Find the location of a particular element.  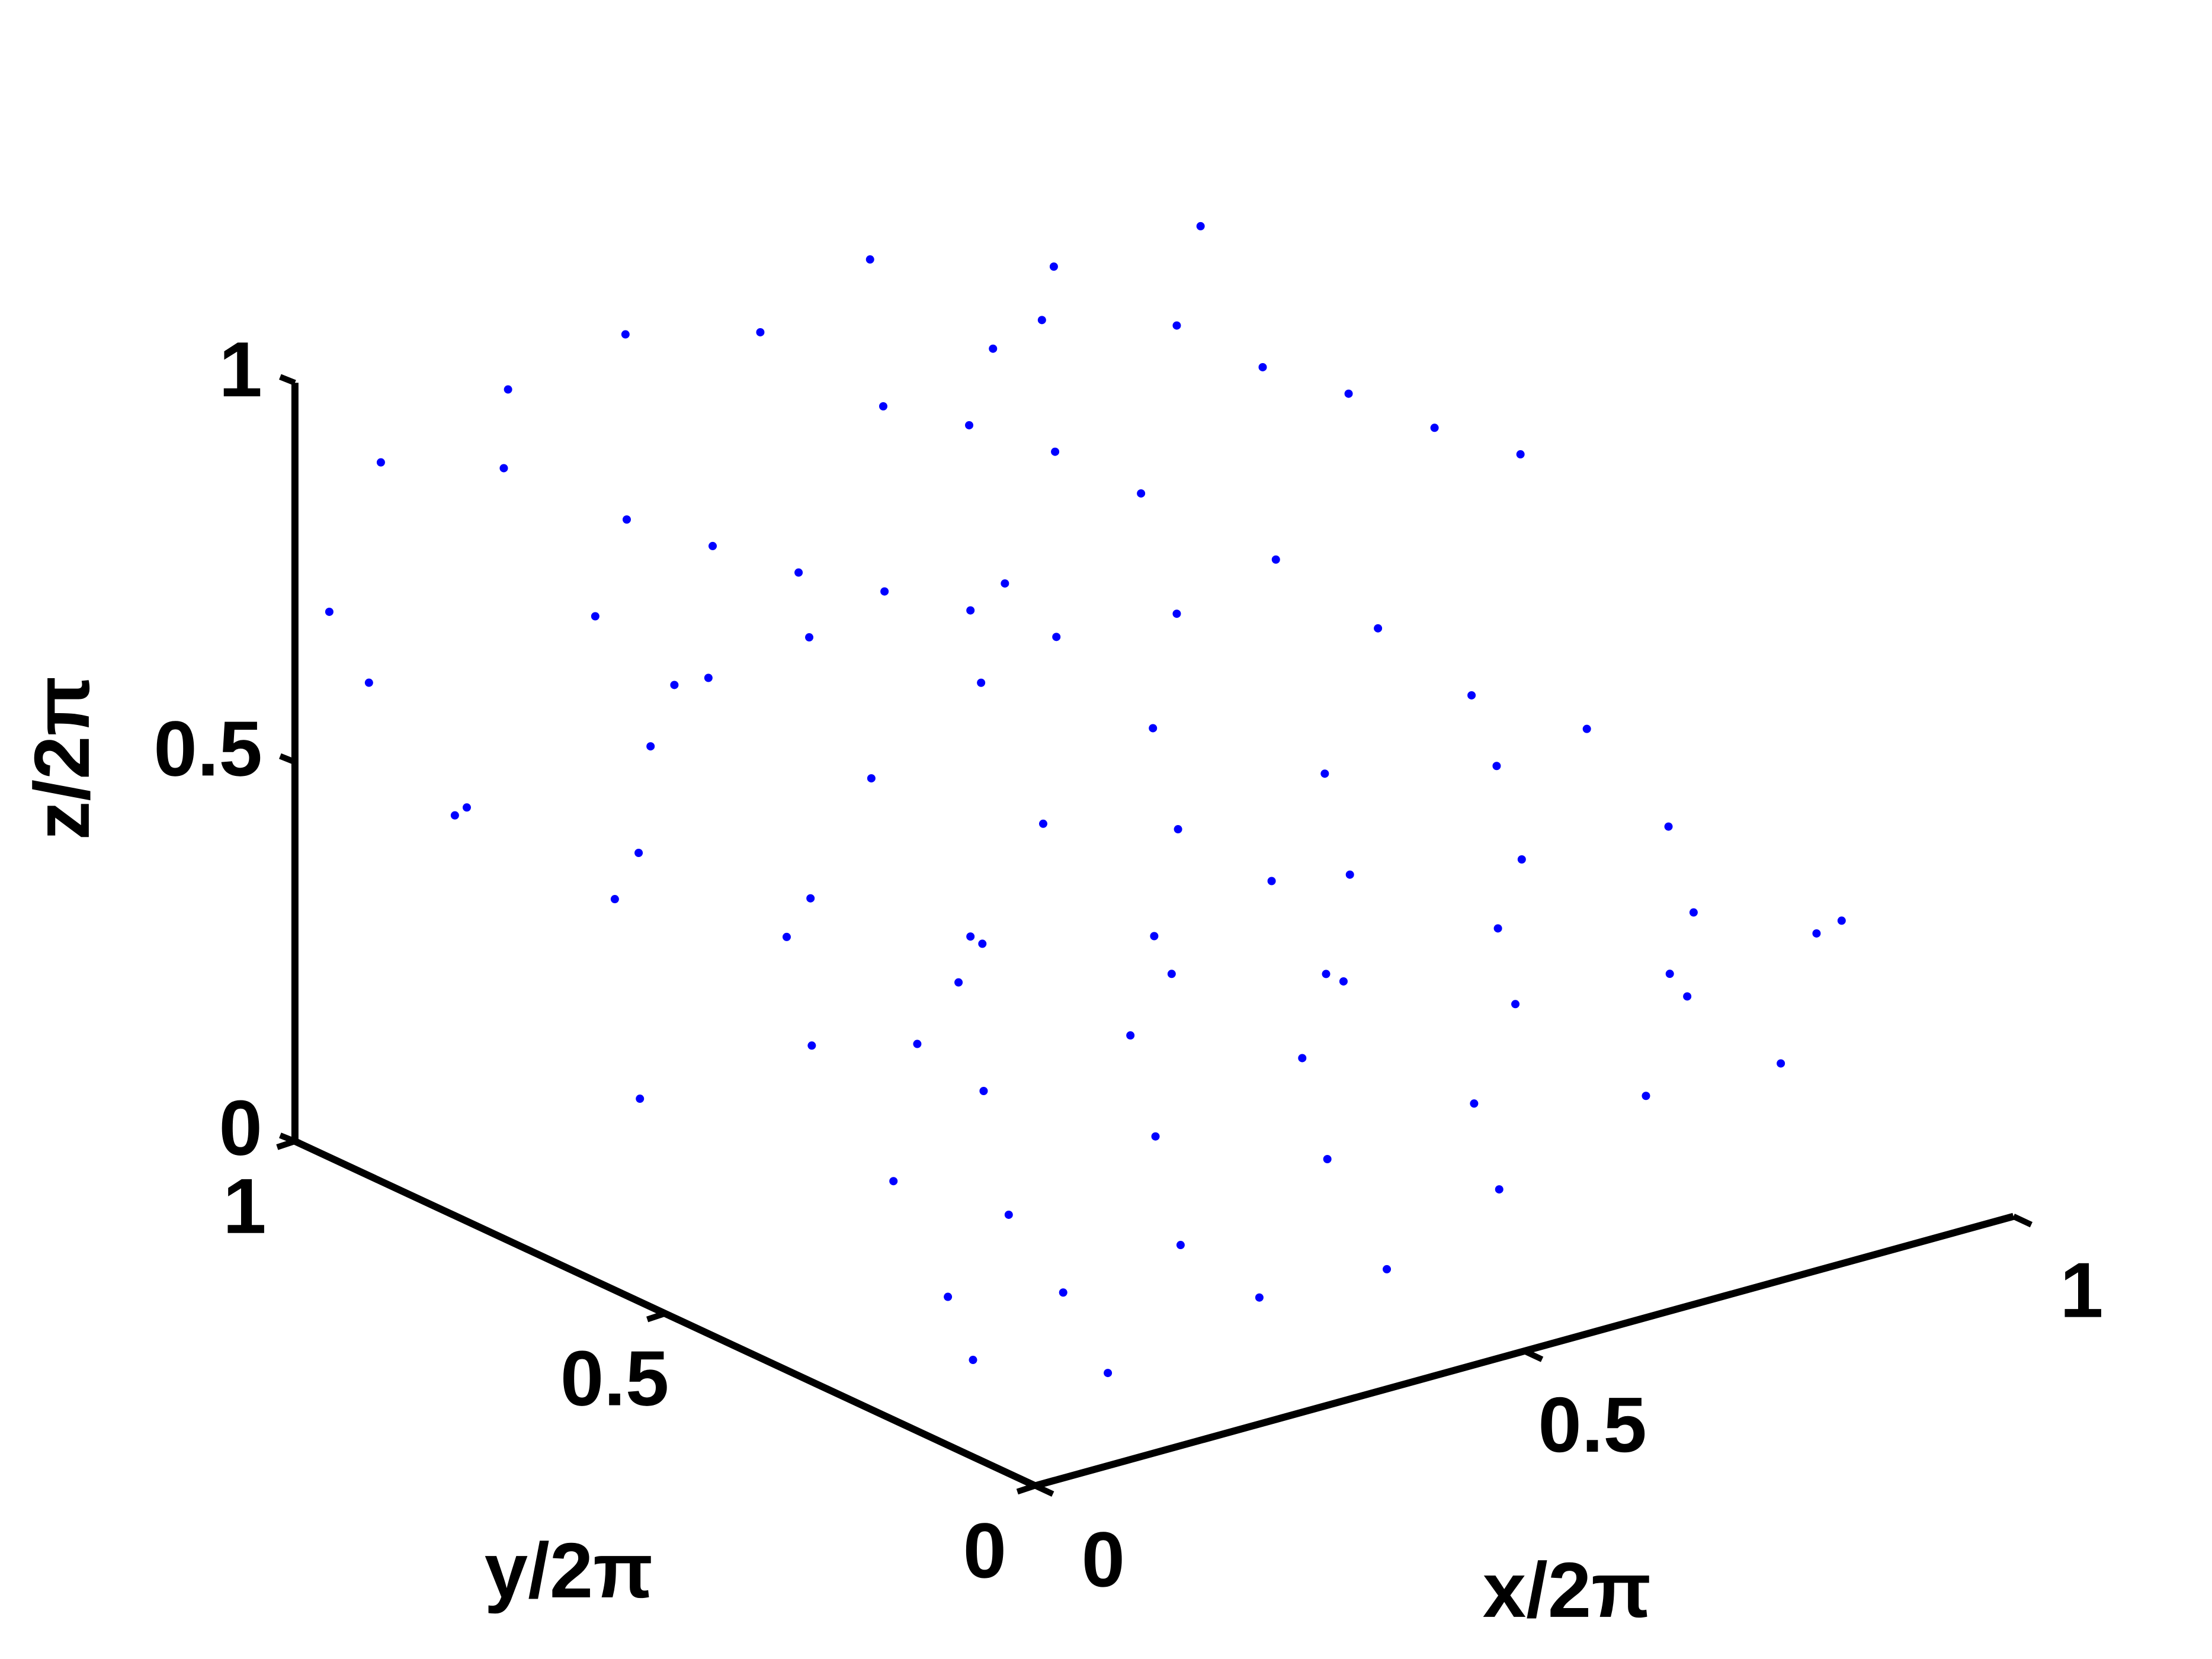

x-tick-label: 0 is located at coordinates (1103, 1559).